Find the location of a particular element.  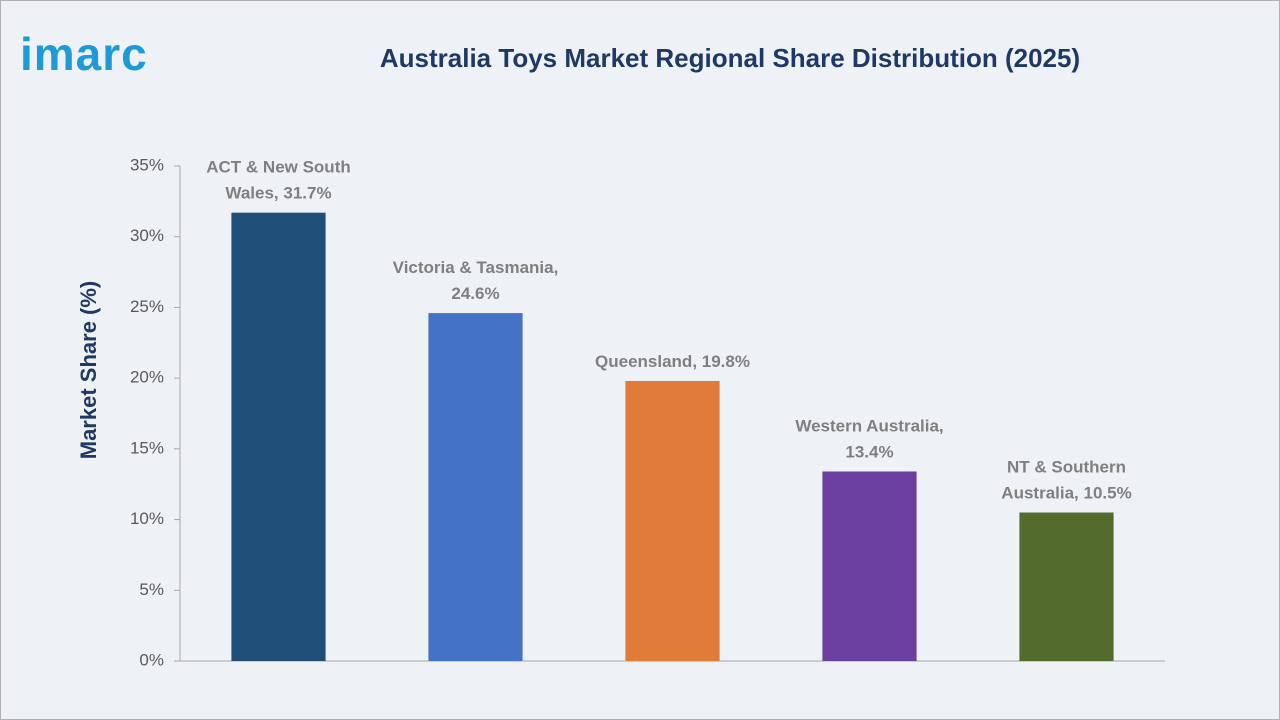

data-label: Western Australia, 13.4% is located at coordinates (869, 439).